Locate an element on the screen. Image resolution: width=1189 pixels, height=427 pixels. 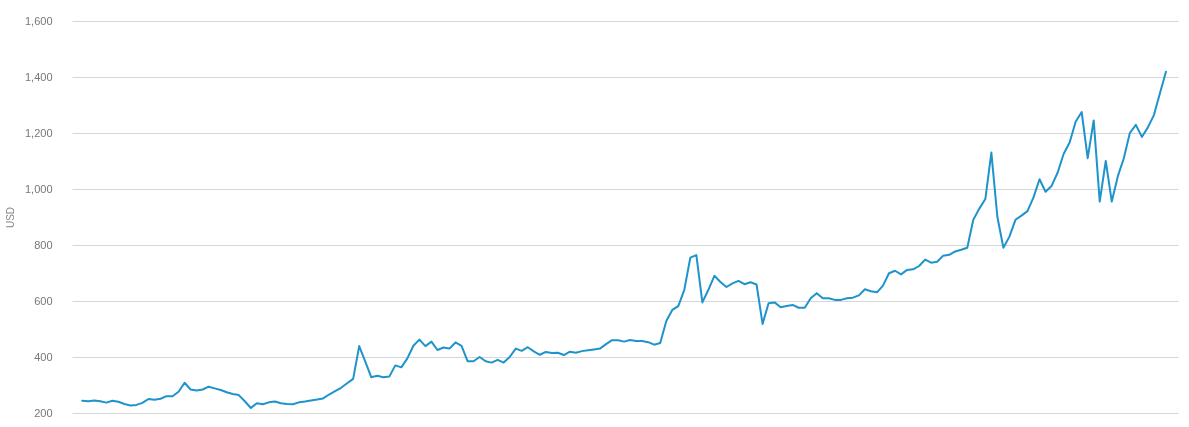
y-tick-label: 1,400 is located at coordinates (38, 76).